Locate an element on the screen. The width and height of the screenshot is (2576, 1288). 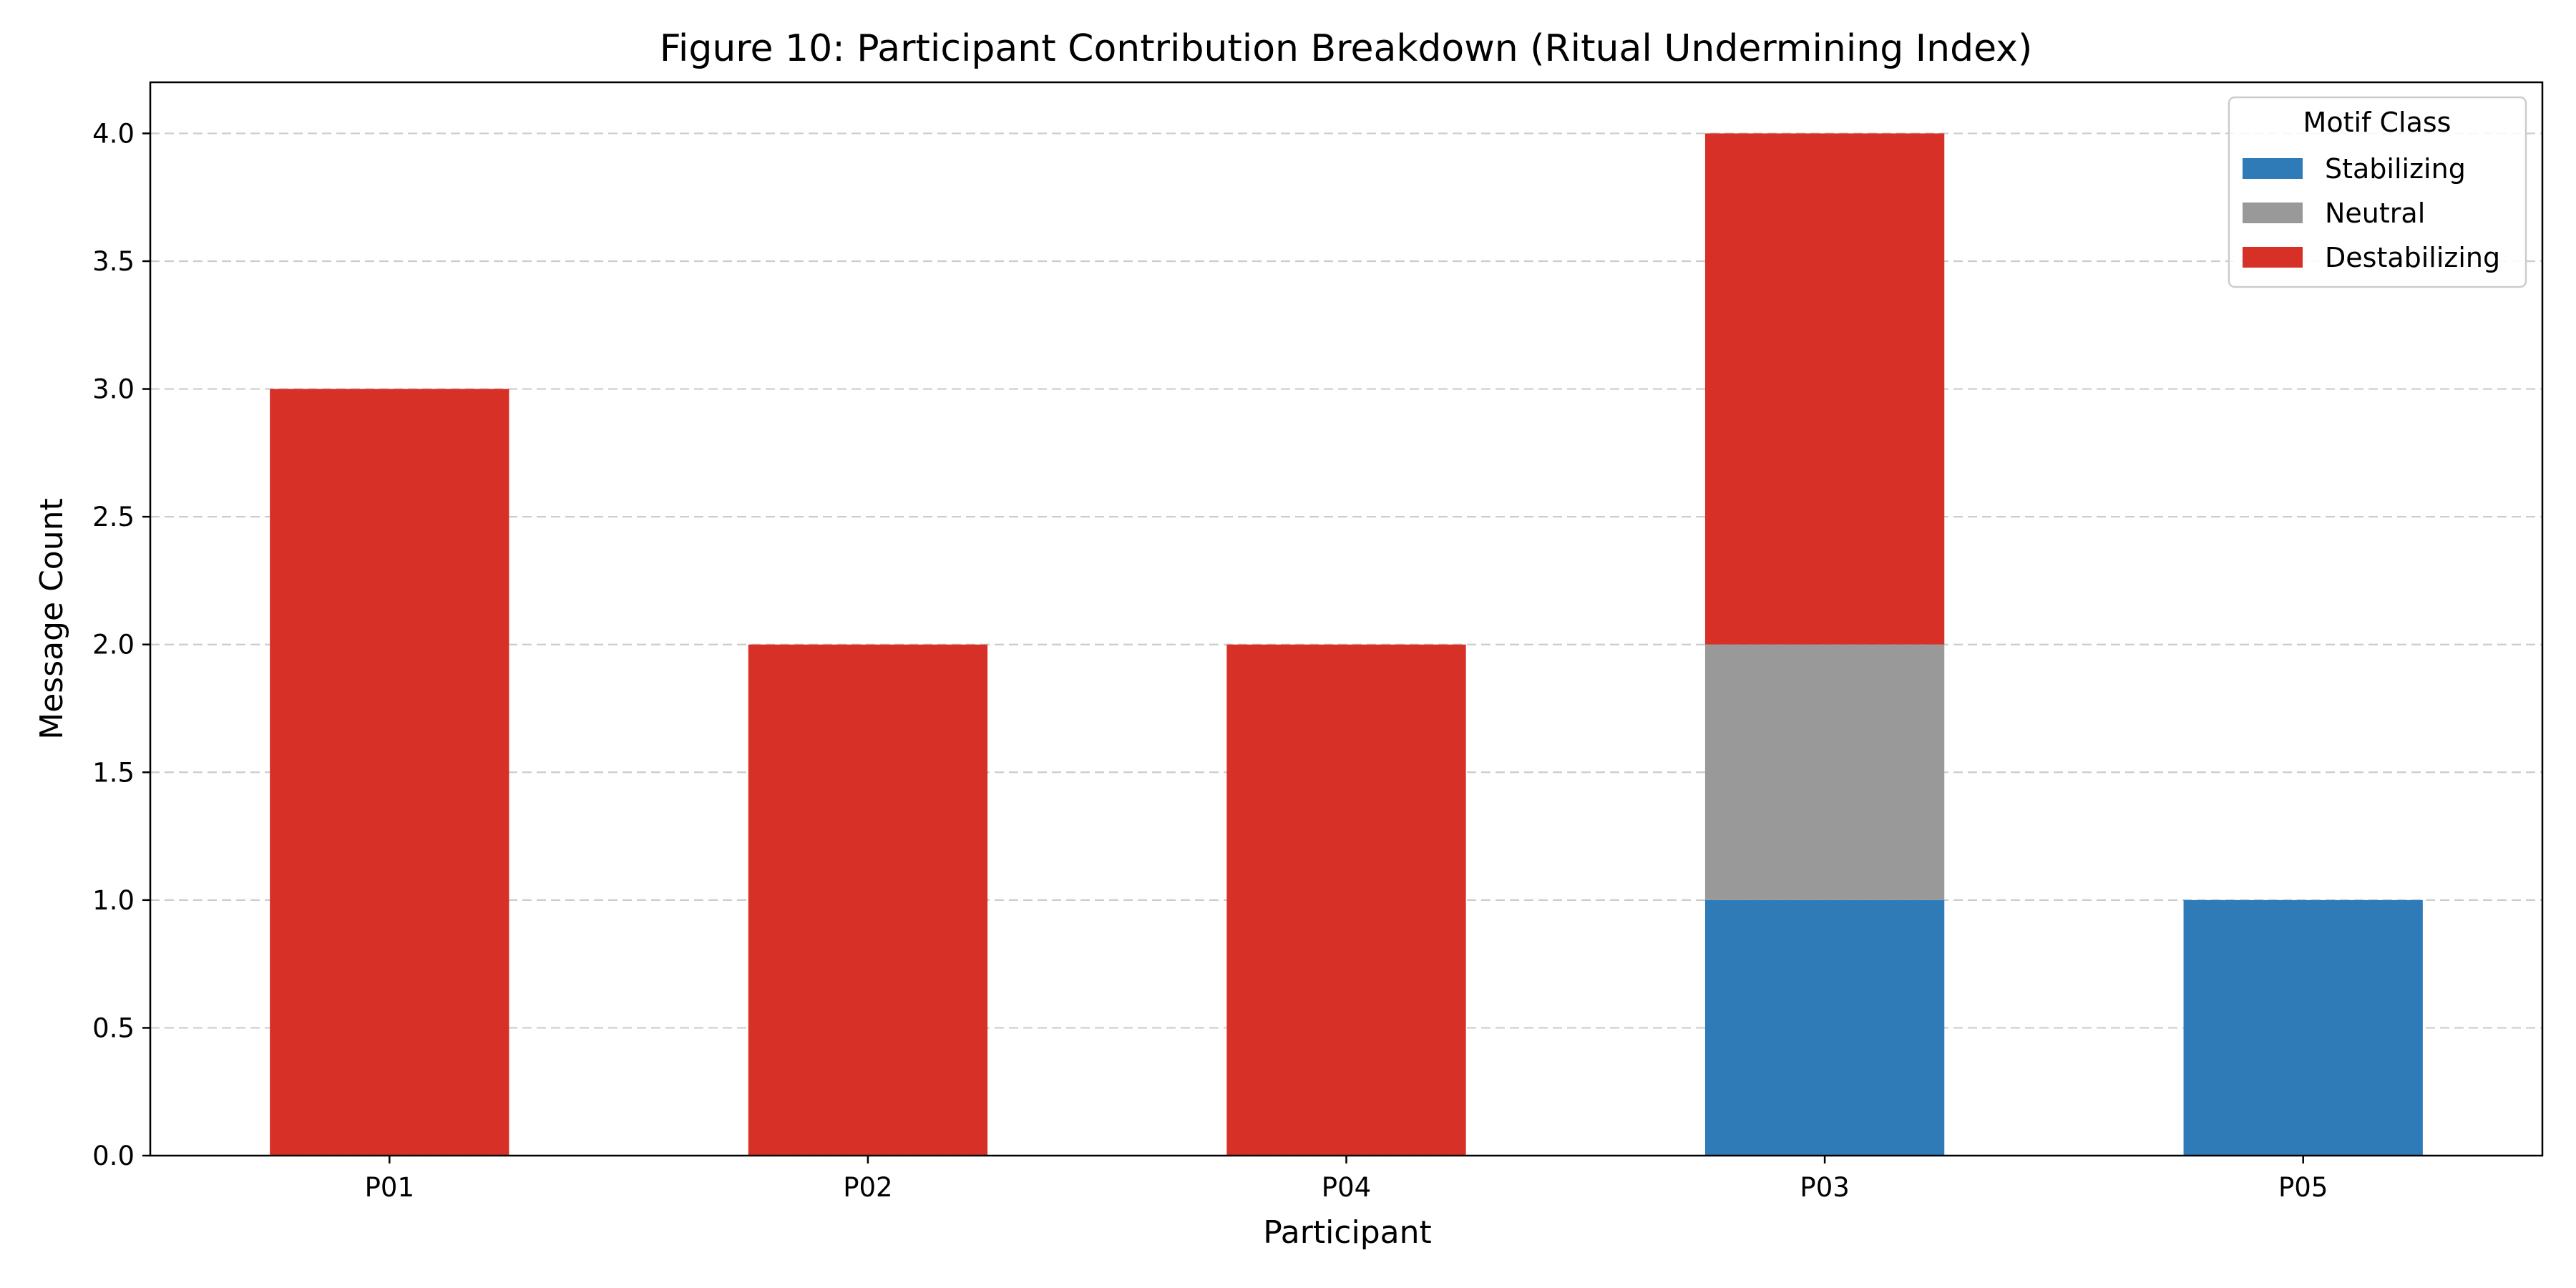
y-axis: 0.0 0.5 1.0 1.5 2.0 2.5 3.0 3.5 4.0 is located at coordinates (121, 644).